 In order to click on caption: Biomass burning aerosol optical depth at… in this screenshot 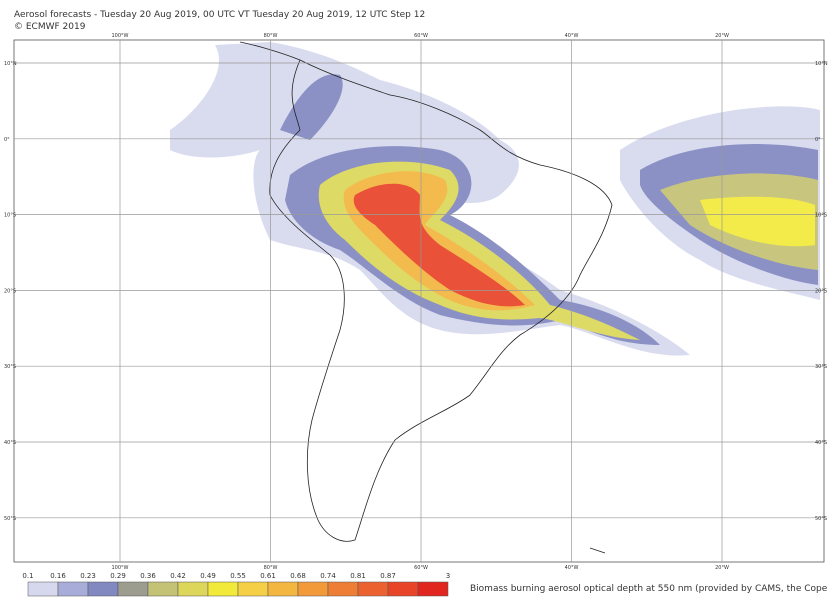, I will do `click(649, 589)`.